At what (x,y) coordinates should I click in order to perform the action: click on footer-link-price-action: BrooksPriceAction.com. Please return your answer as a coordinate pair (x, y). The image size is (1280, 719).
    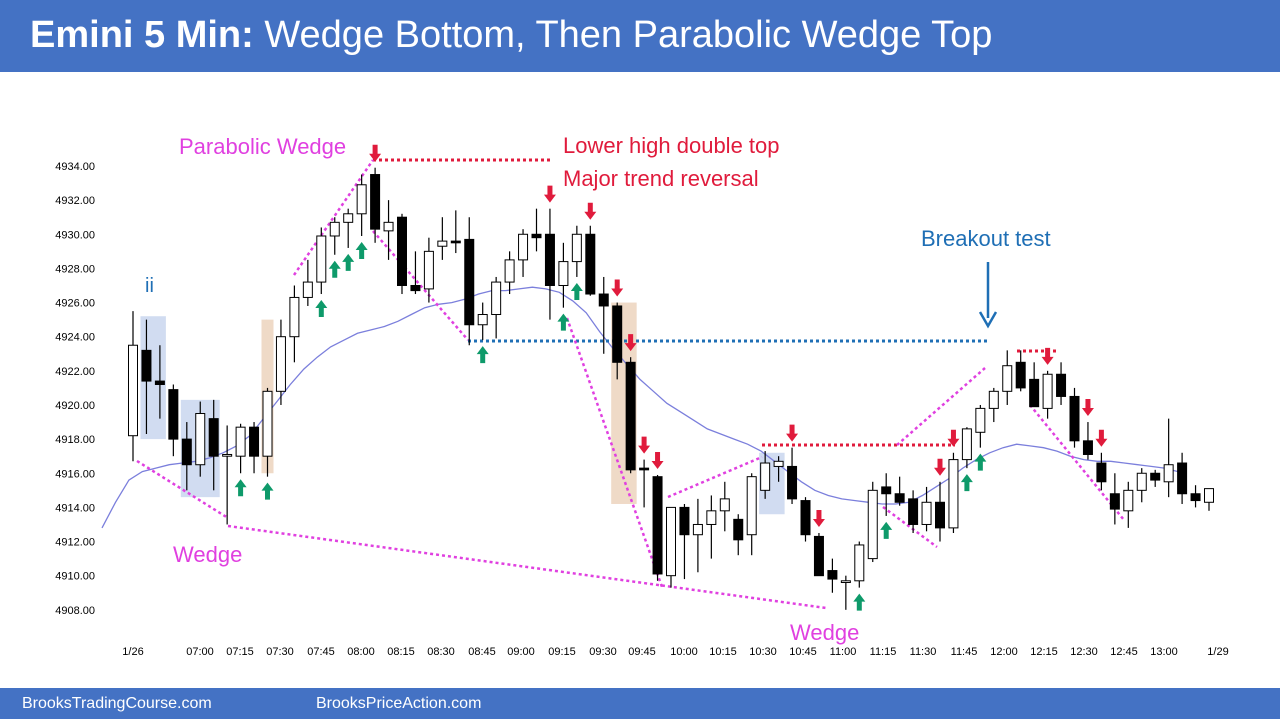
    Looking at the image, I should click on (399, 703).